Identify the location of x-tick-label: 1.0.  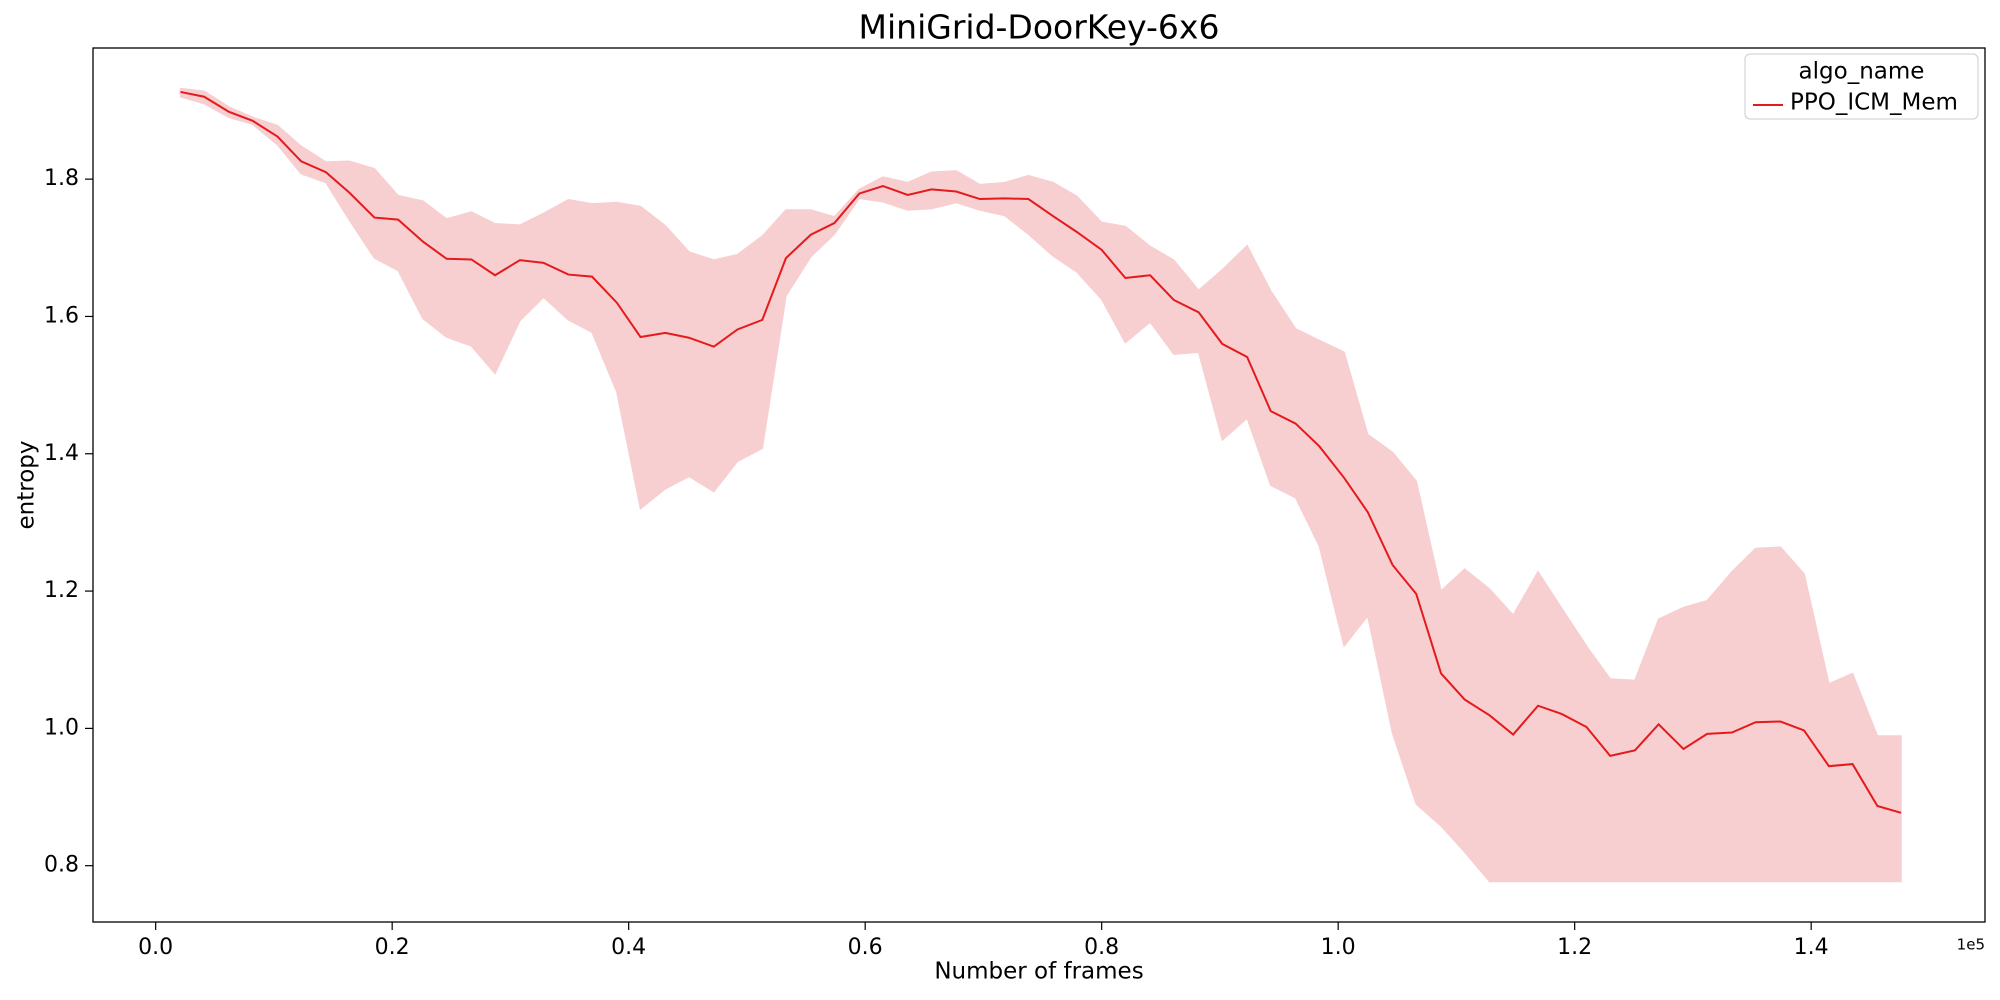
(1338, 947).